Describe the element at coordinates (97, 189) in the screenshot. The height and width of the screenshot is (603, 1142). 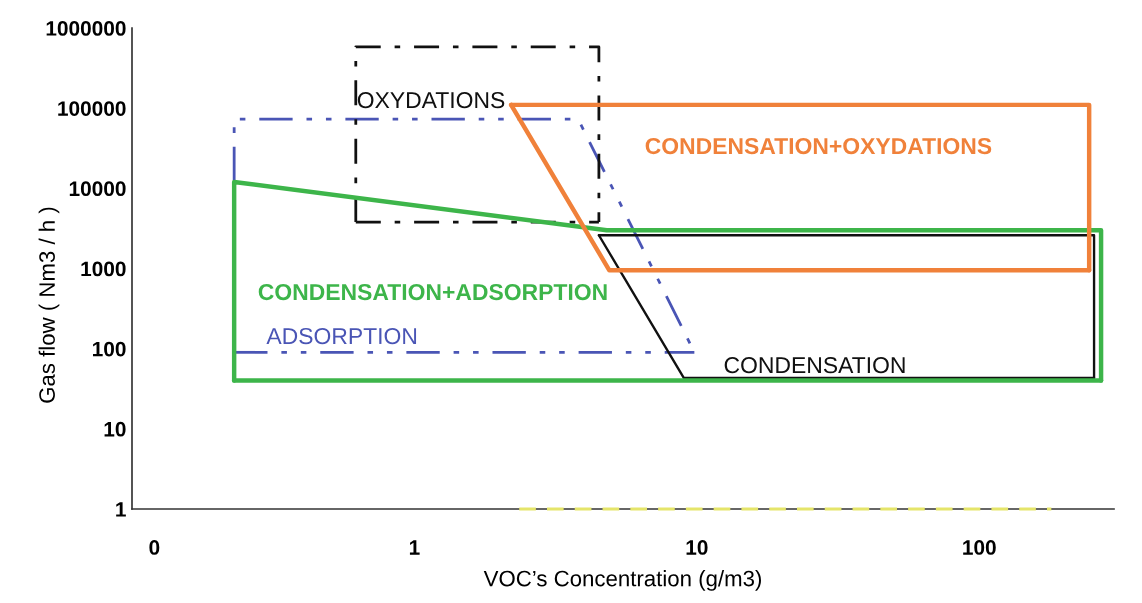
I see `y-tick-label: 10000` at that location.